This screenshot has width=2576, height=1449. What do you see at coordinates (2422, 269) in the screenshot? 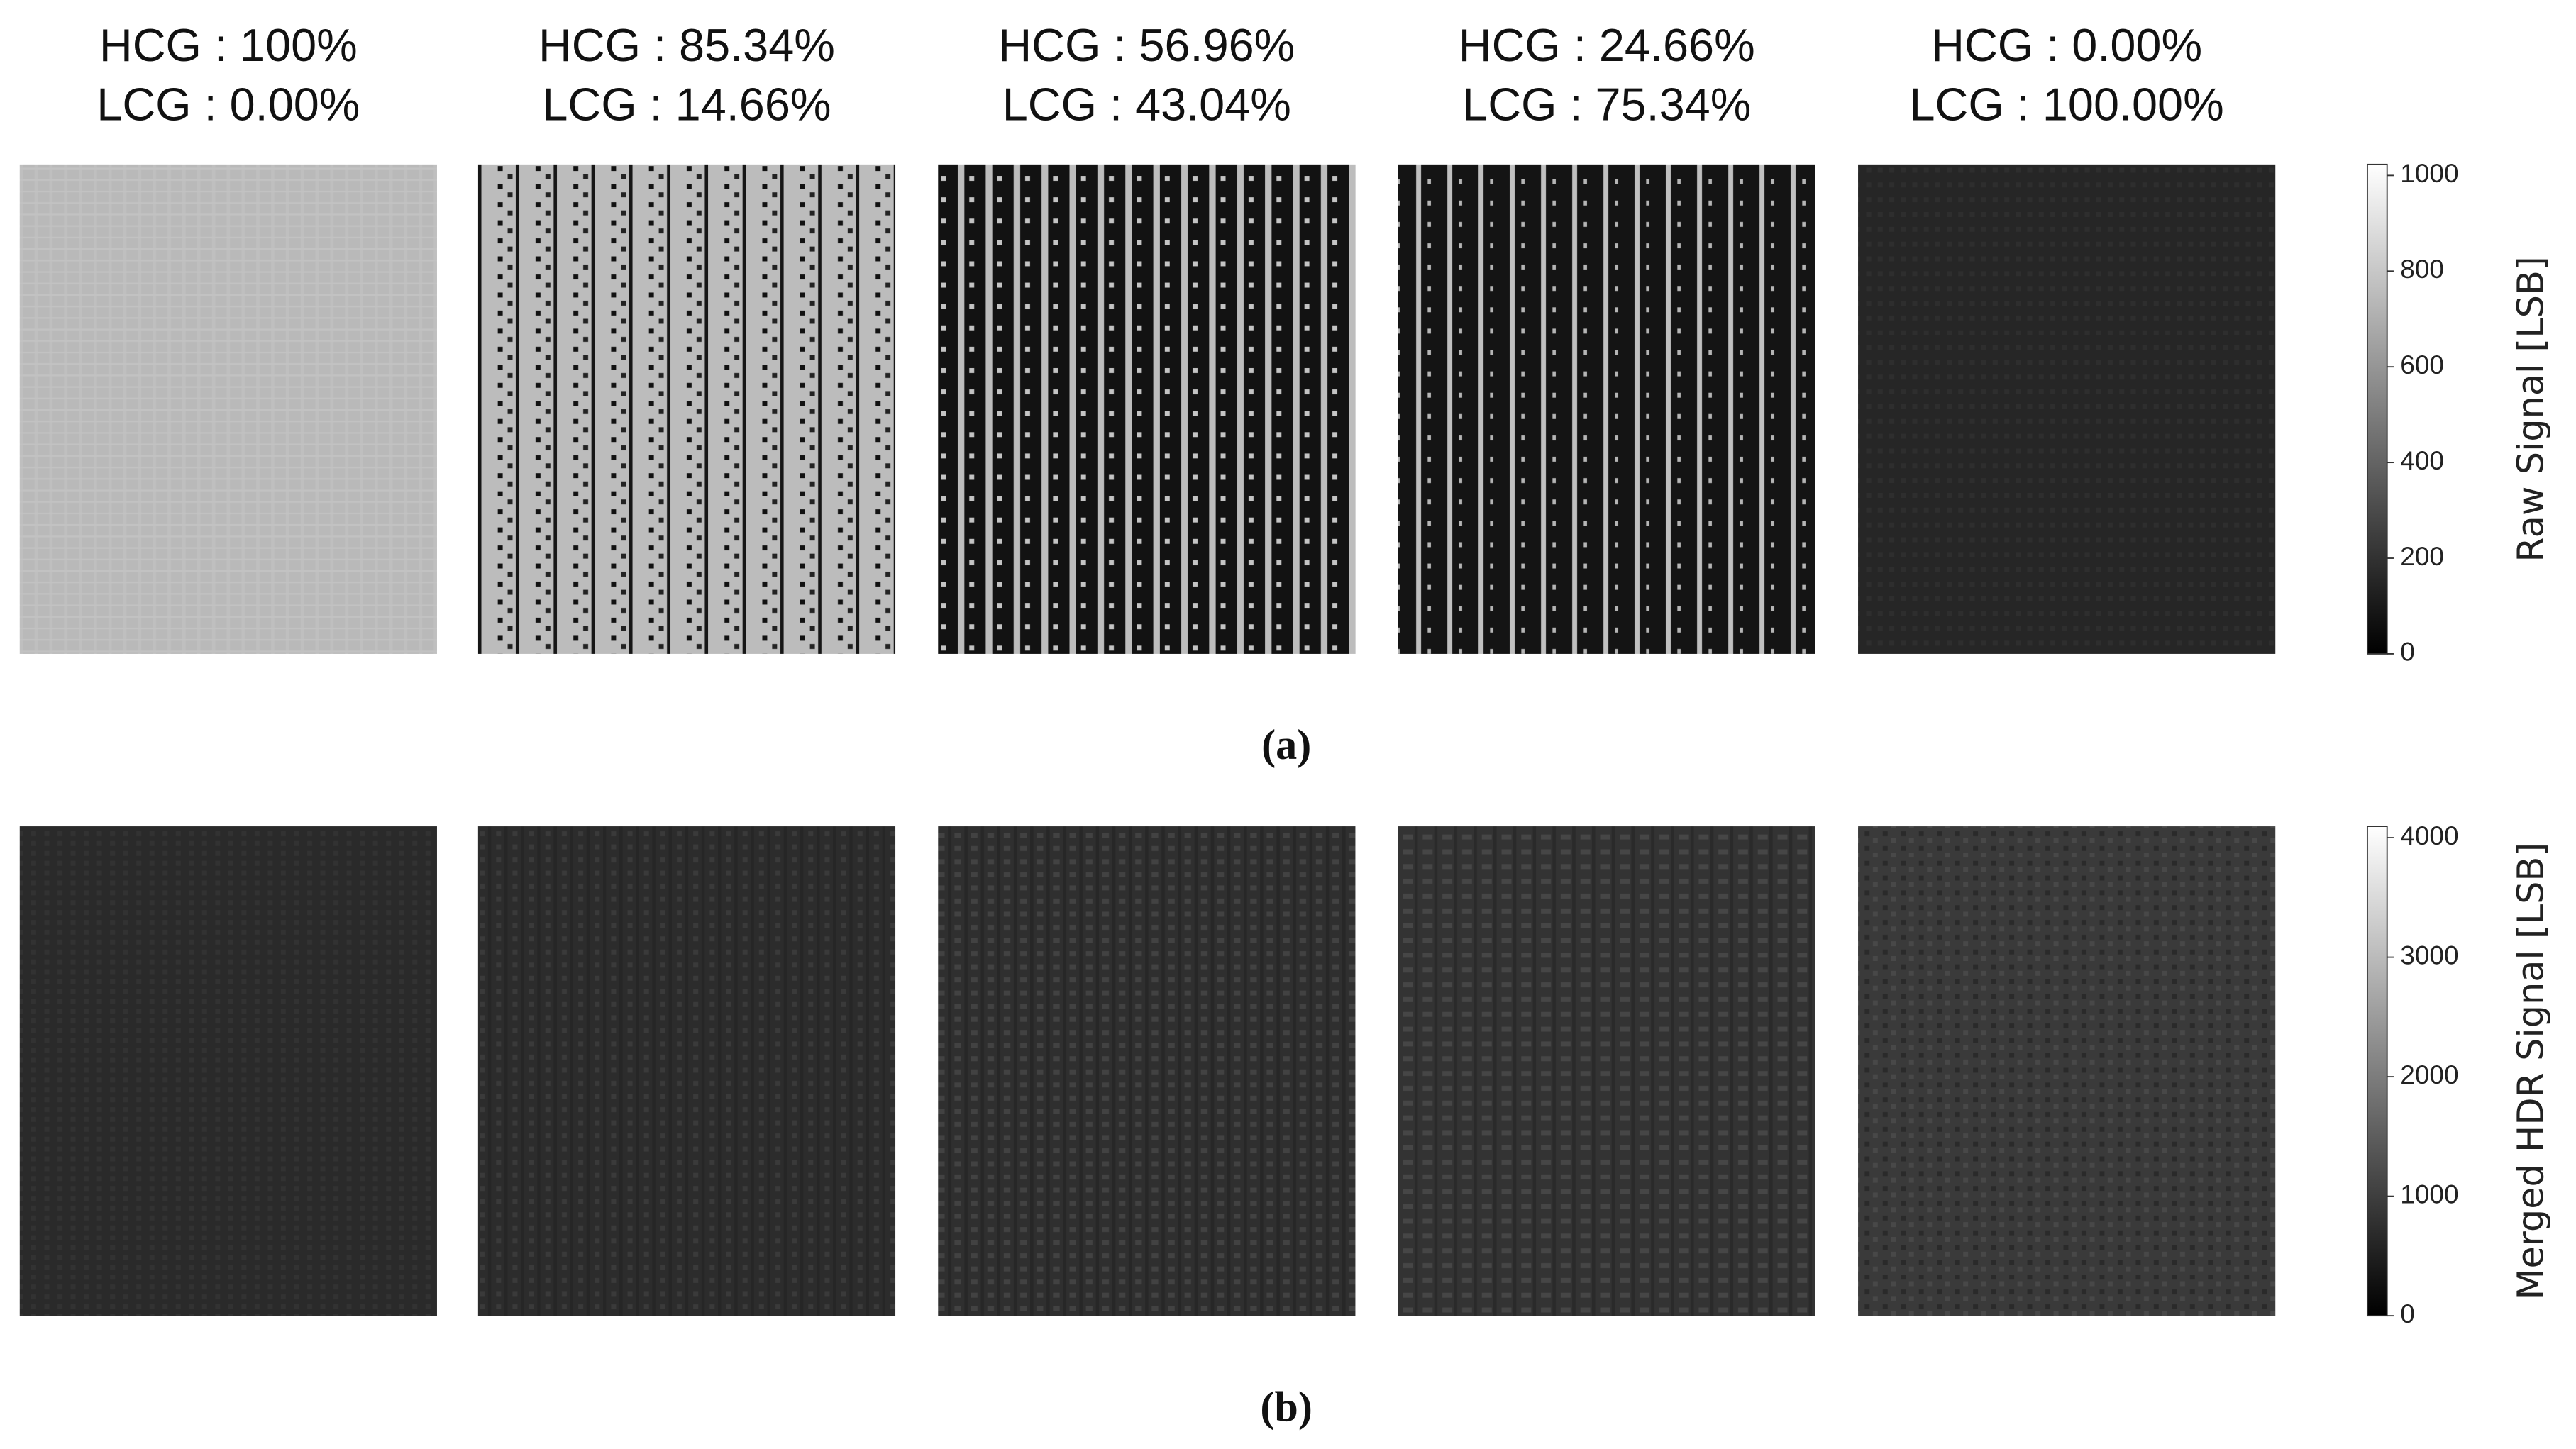
I see `colorbar-tick-label: 800` at bounding box center [2422, 269].